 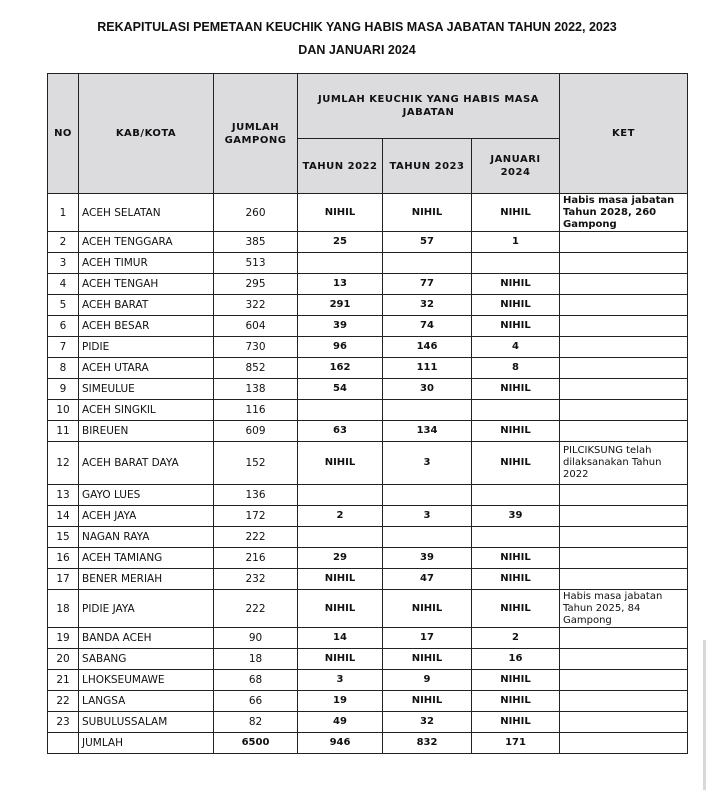 What do you see at coordinates (367, 368) in the screenshot?
I see `table-row: 8 ACEH UTARA 852 162 111 8` at bounding box center [367, 368].